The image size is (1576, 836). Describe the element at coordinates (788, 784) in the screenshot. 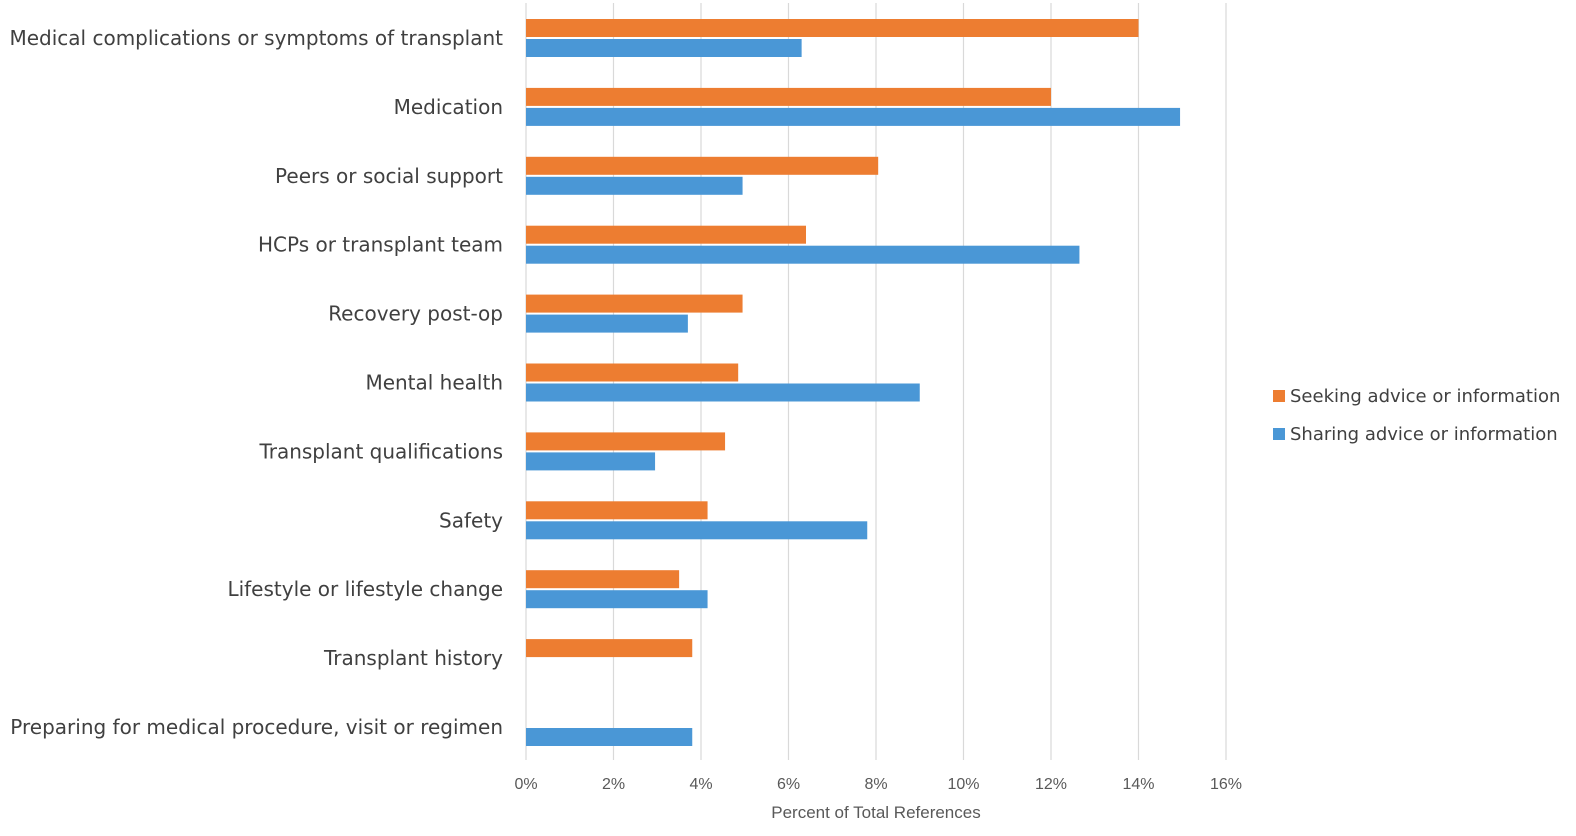

I see `x-tick-label: 6%` at that location.